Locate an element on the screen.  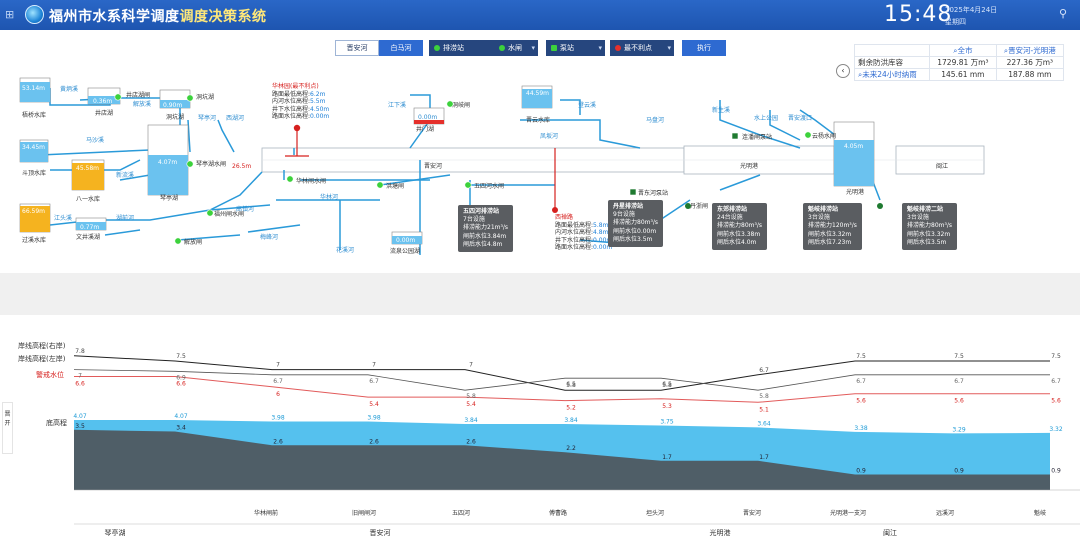
river-label: 马盘河 is located at coordinates (655, 120).